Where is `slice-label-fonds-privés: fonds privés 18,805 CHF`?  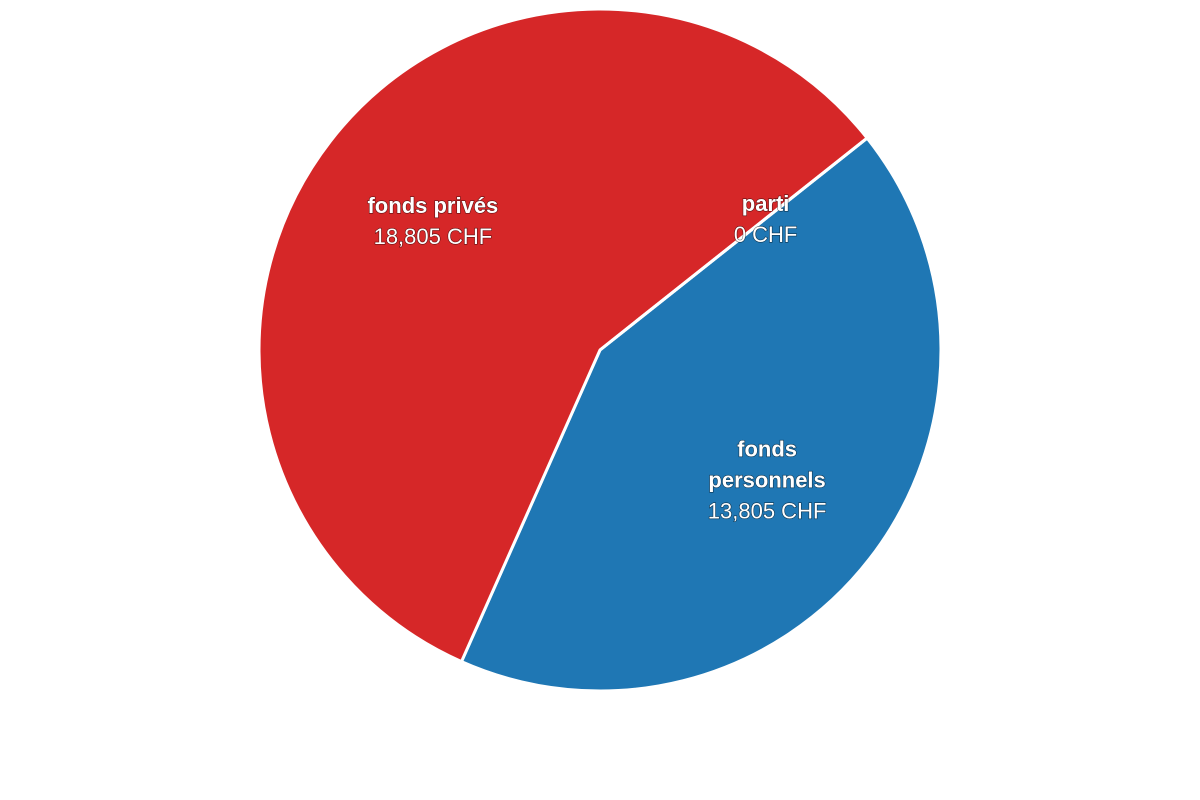
slice-label-fonds-privés: fonds privés 18,805 CHF is located at coordinates (432, 221).